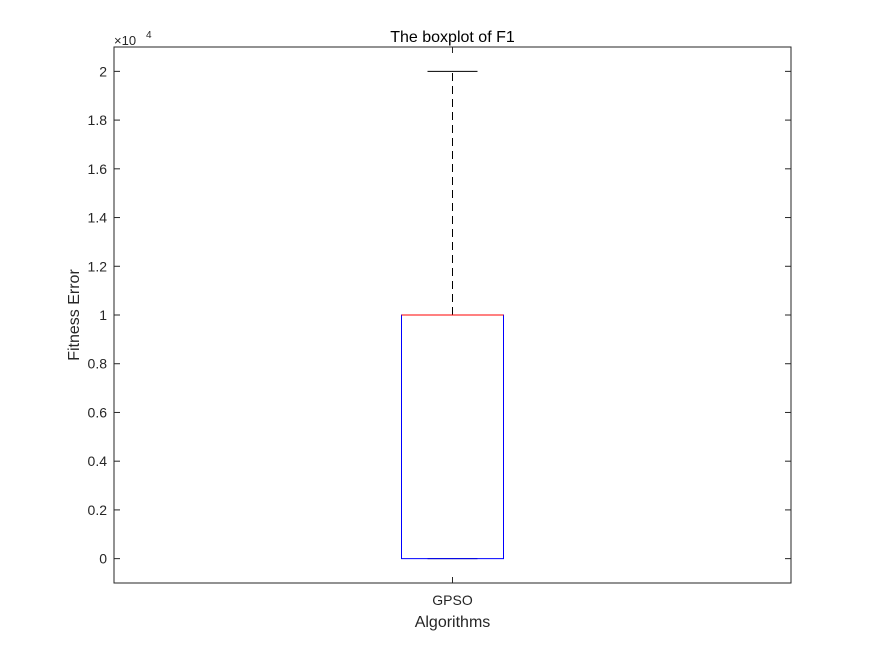 This screenshot has height=656, width=875. Describe the element at coordinates (103, 315) in the screenshot. I see `y-tick-label: 1` at that location.